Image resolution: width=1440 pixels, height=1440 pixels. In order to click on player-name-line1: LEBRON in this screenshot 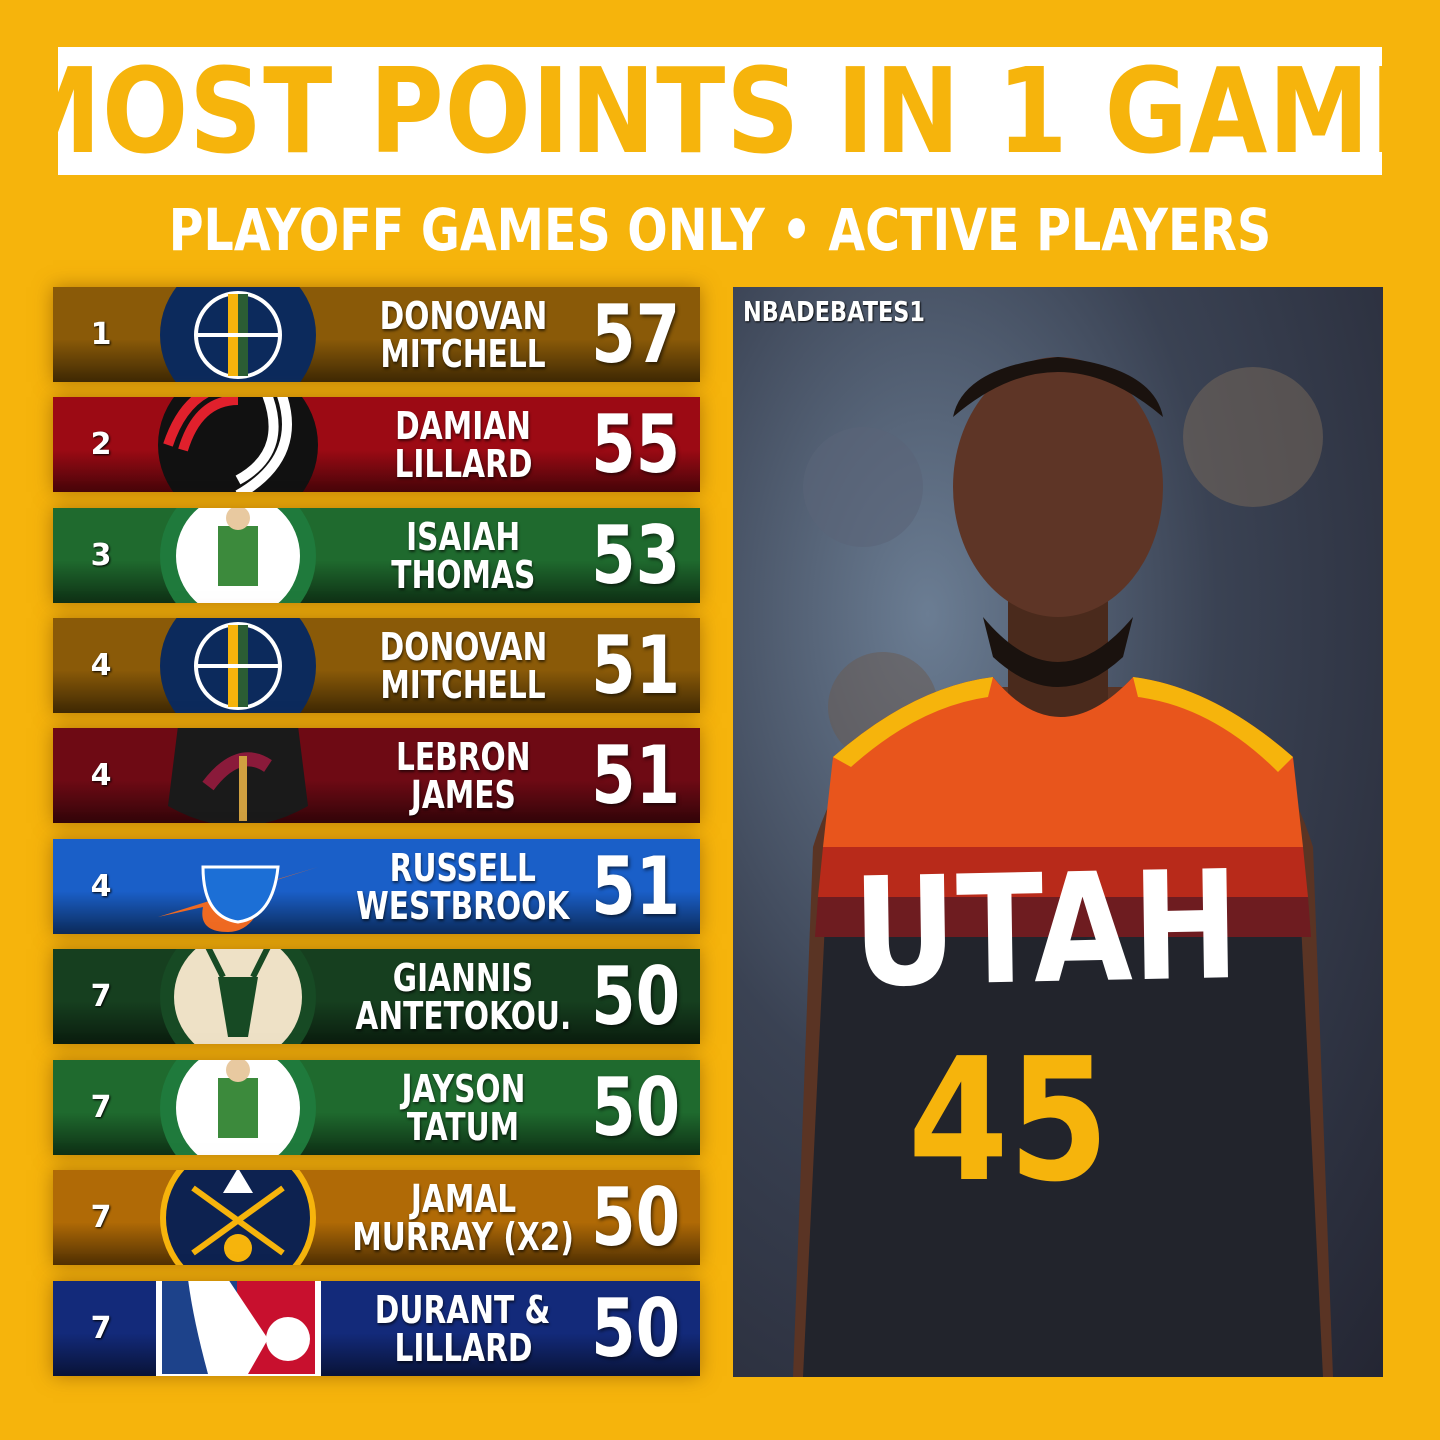, I will do `click(463, 756)`.